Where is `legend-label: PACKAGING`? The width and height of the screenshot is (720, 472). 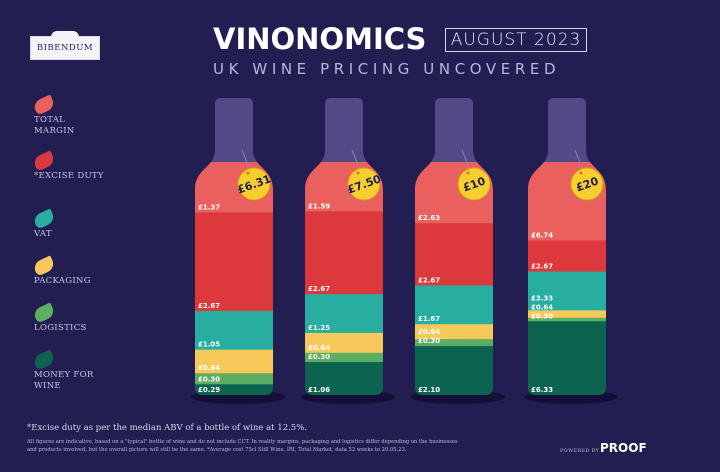 legend-label: PACKAGING is located at coordinates (62, 281).